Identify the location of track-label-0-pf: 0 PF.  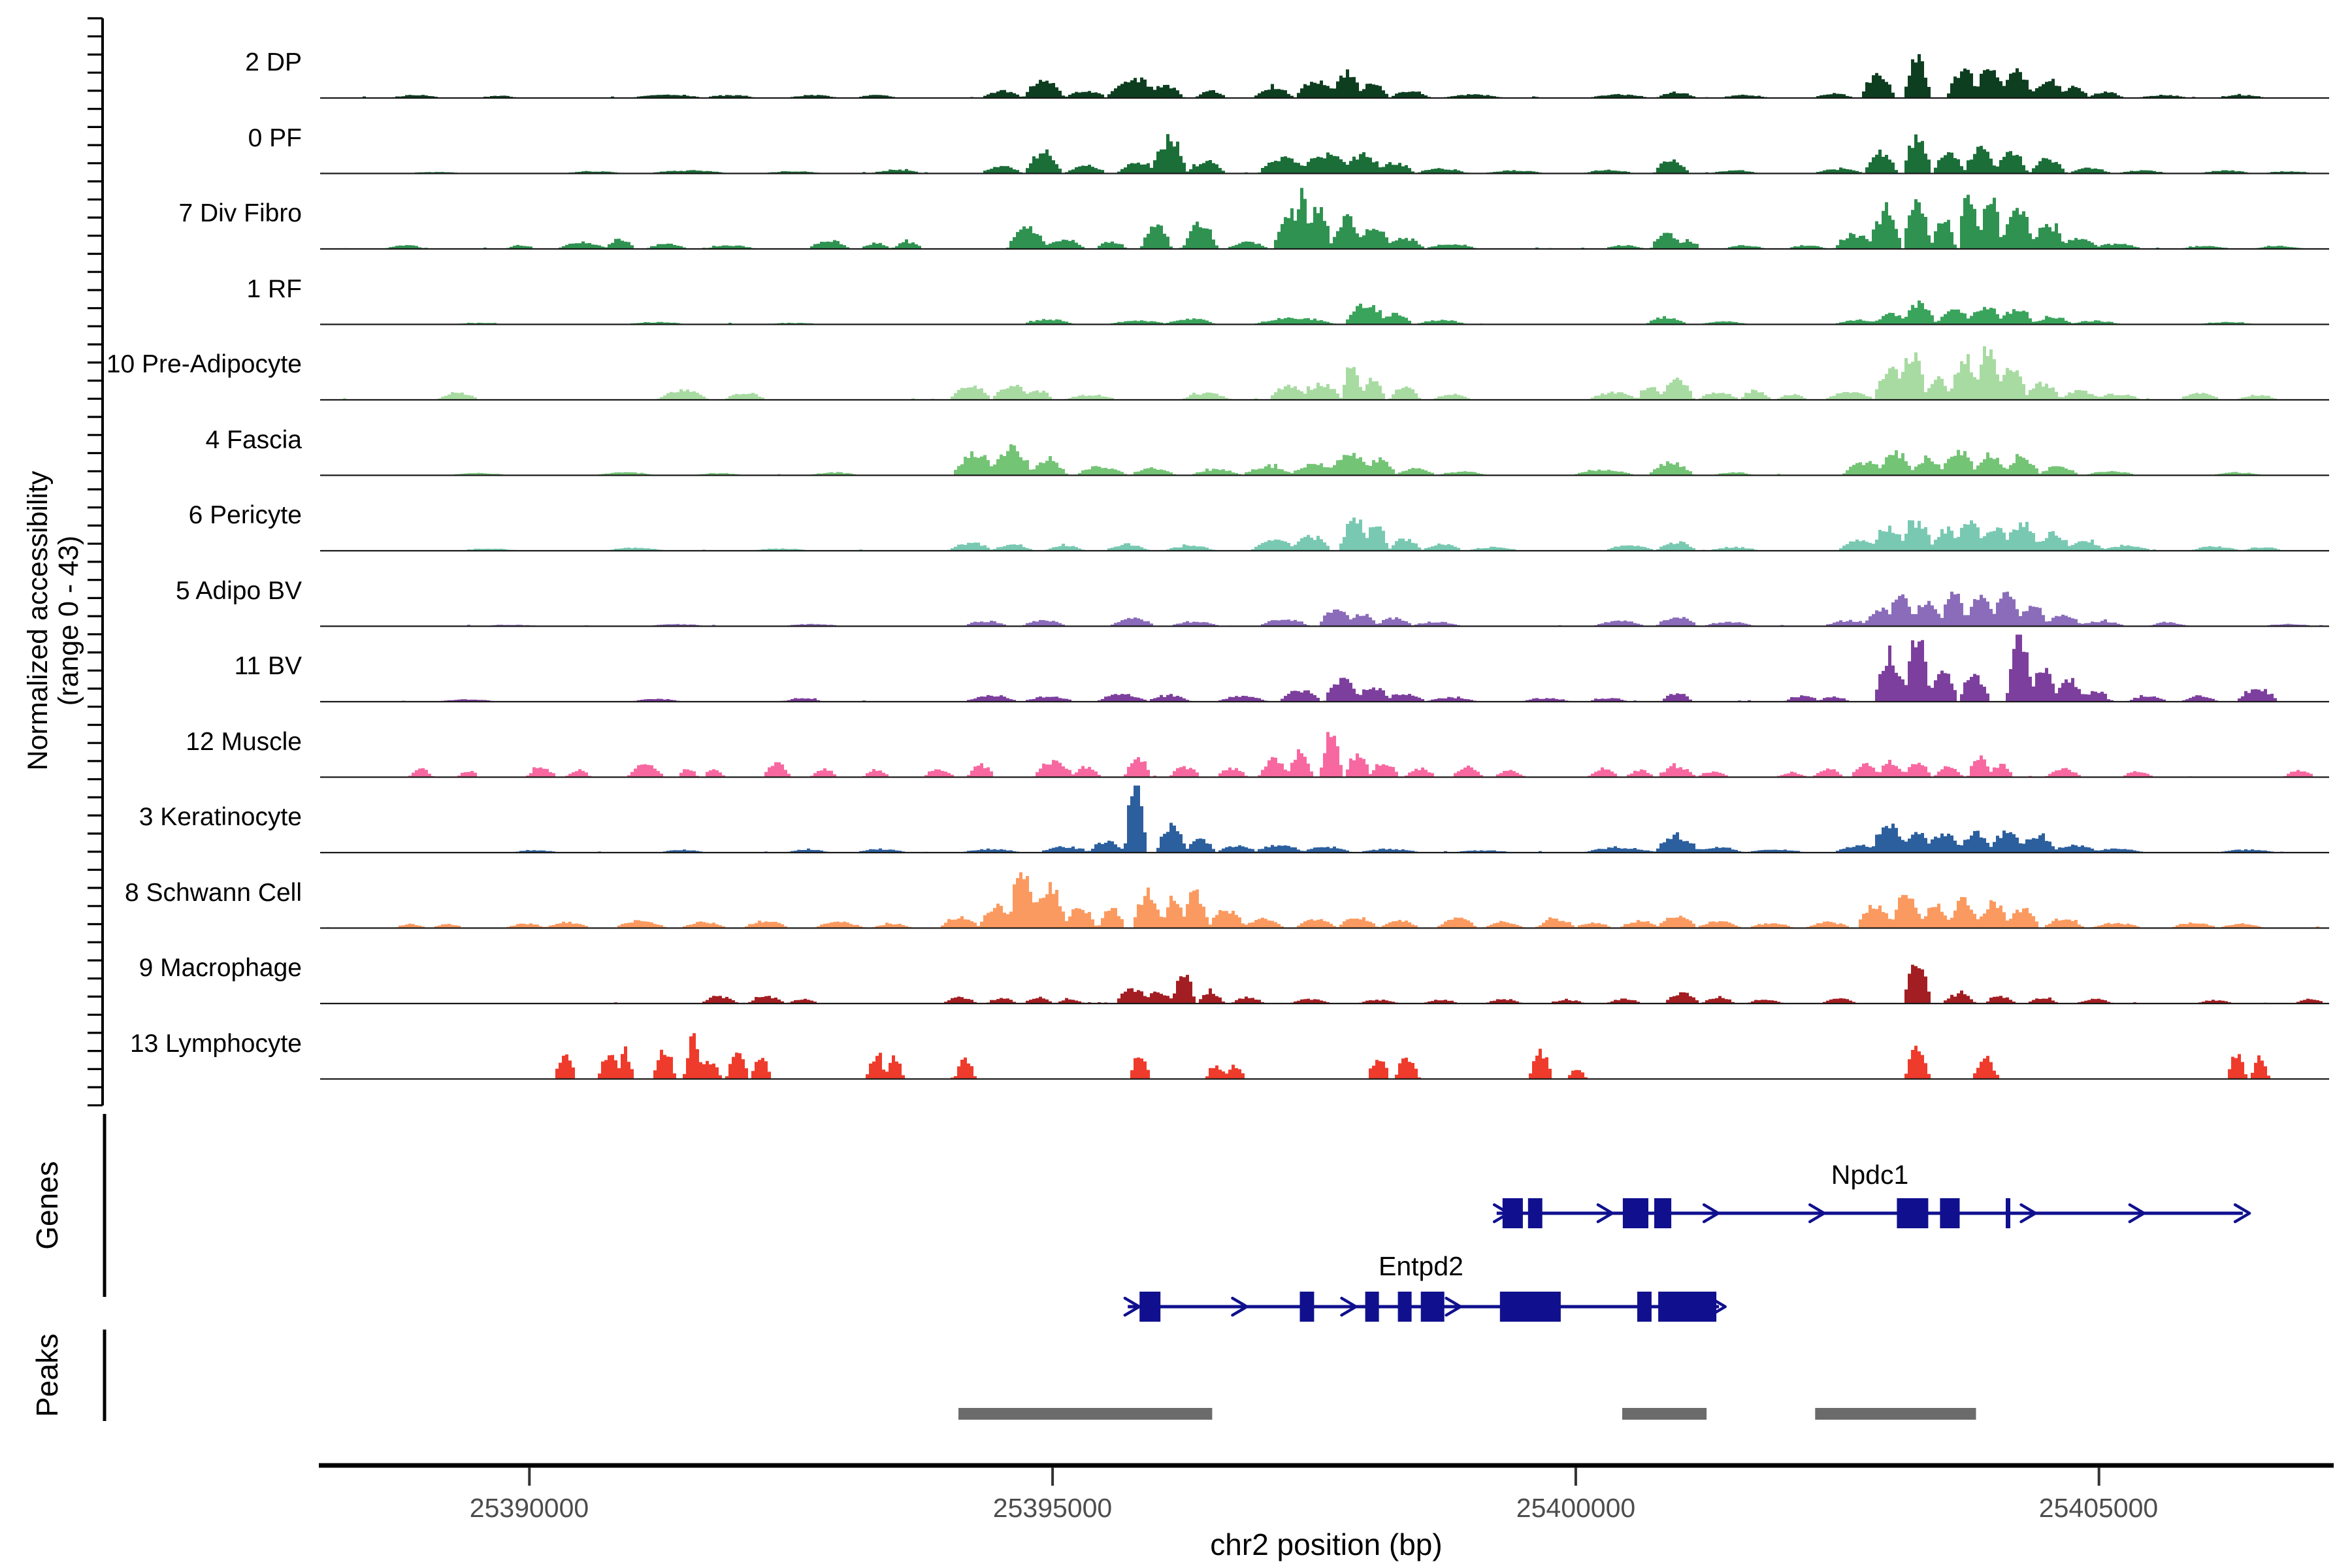
(275, 138).